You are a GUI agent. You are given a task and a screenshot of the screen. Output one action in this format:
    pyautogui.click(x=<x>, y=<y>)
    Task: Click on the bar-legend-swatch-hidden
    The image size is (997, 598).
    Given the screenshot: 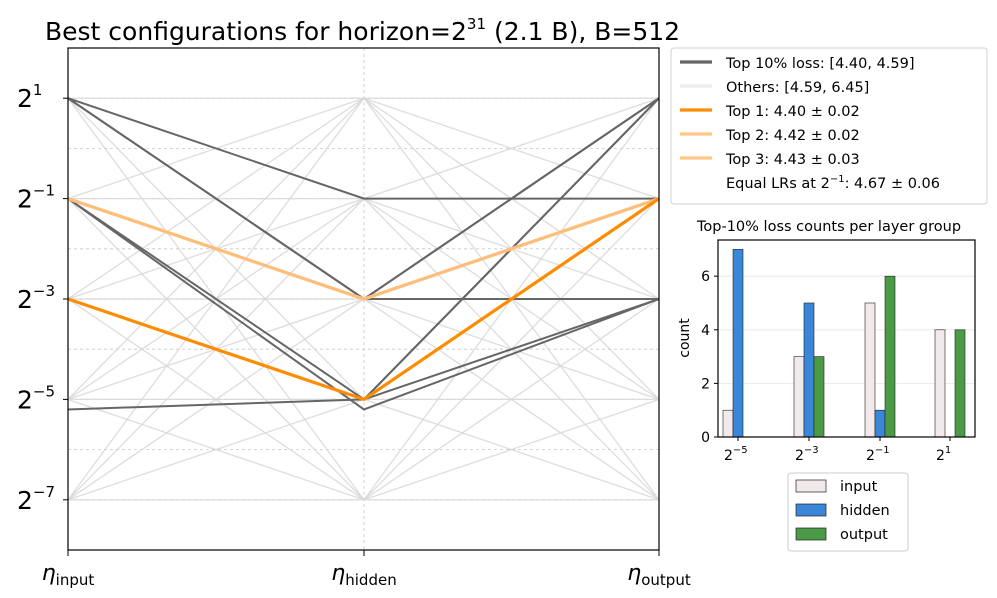 What is the action you would take?
    pyautogui.click(x=811, y=510)
    